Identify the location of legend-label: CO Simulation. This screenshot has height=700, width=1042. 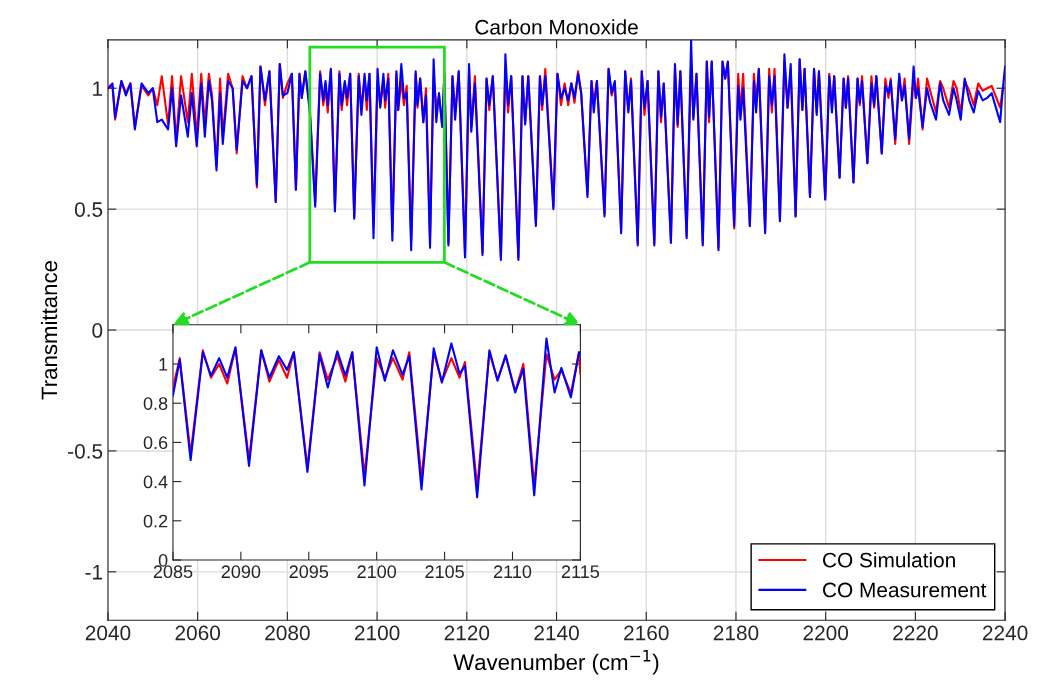
(889, 560).